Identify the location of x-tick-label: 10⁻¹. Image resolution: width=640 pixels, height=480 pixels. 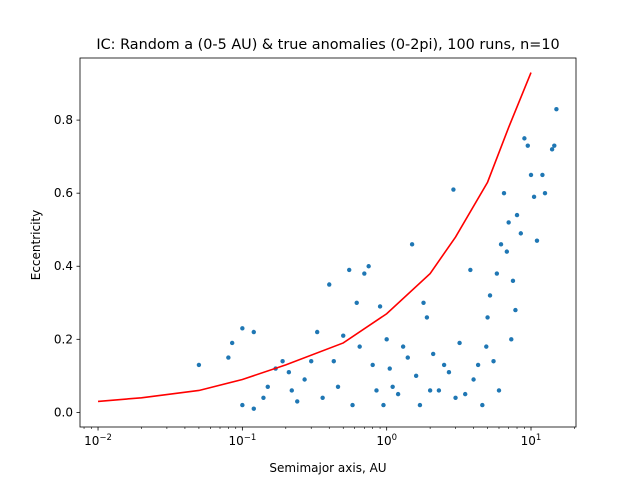
(242, 440).